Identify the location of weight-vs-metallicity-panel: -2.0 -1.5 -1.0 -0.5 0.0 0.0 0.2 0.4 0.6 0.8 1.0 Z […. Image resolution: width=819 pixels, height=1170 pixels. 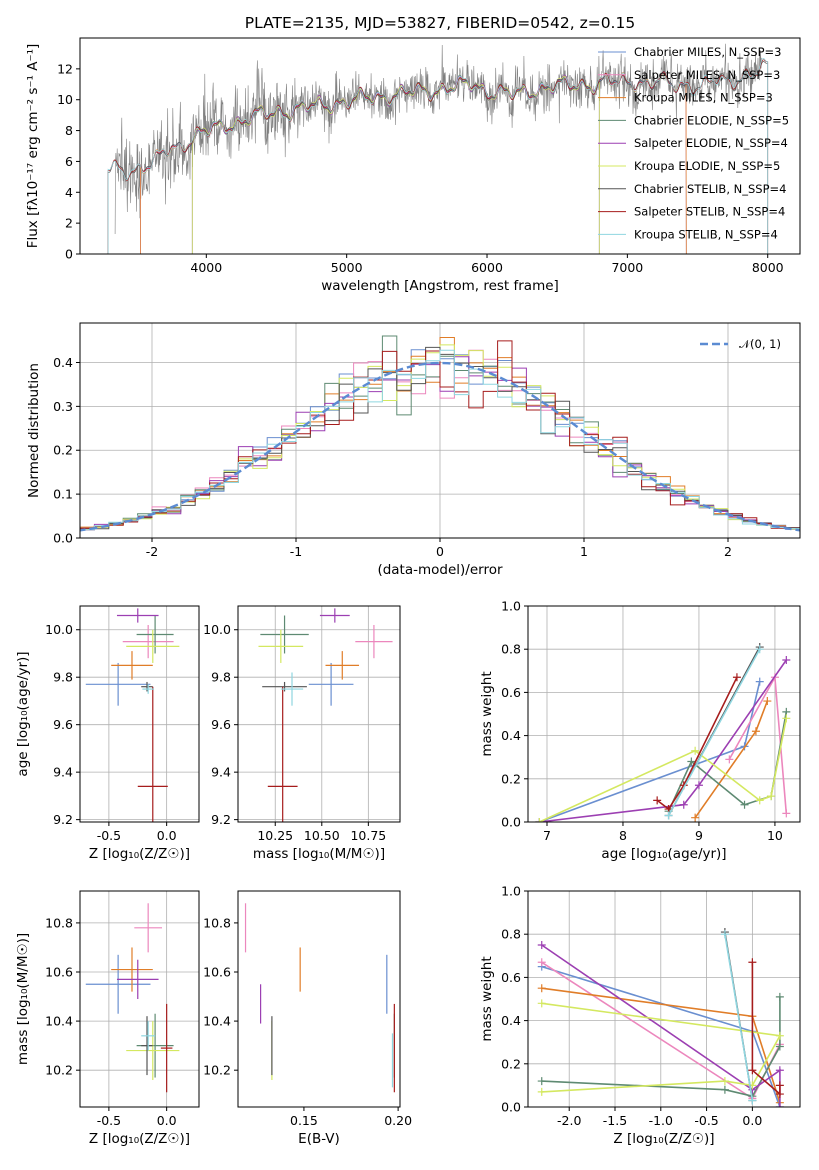
(640, 1015).